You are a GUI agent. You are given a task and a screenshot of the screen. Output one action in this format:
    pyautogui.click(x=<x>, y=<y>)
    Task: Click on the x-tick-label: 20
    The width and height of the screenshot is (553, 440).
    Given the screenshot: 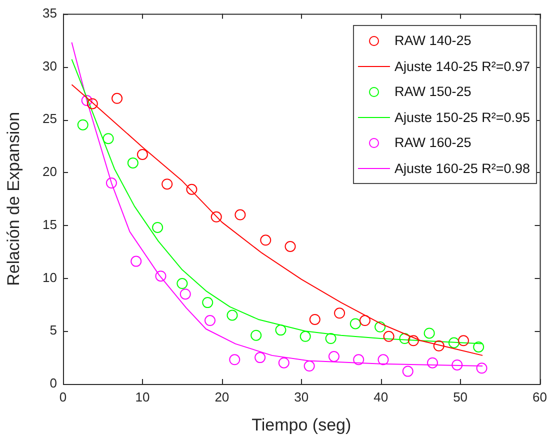 What is the action you would take?
    pyautogui.click(x=222, y=396)
    